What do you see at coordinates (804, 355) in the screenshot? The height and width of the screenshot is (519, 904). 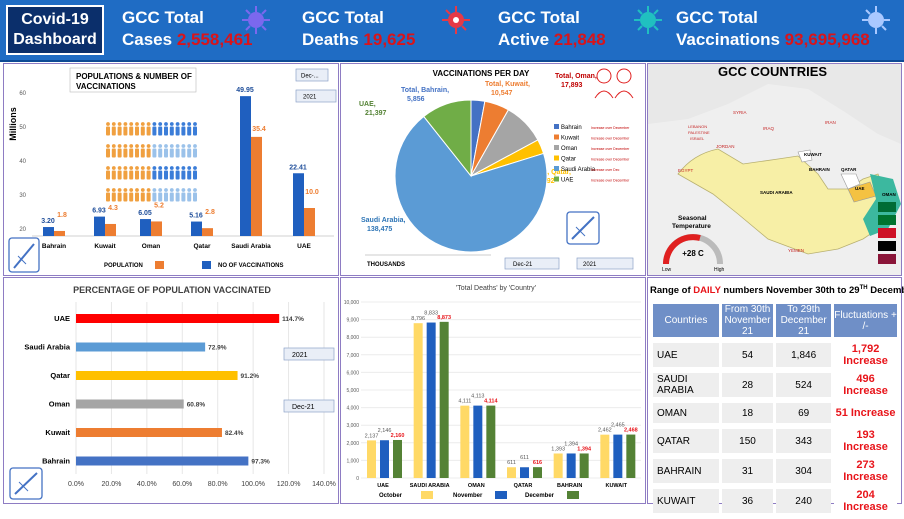 I see `cell-to: 1,846` at bounding box center [804, 355].